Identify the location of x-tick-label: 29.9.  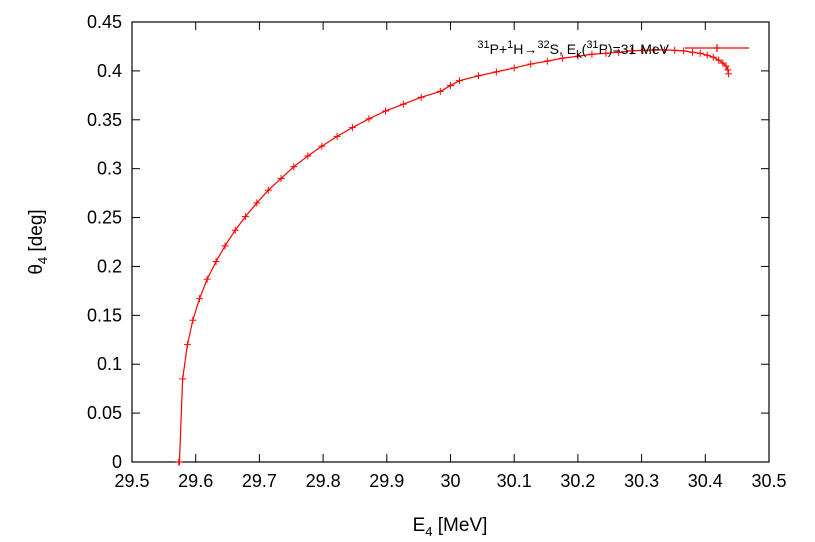
(386, 481).